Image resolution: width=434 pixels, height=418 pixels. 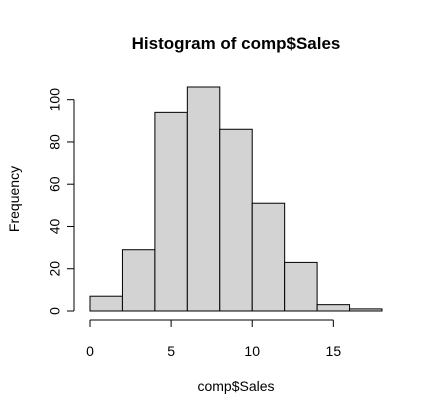 What do you see at coordinates (236, 43) in the screenshot?
I see `chart-title: Histogram of comp$Sales` at bounding box center [236, 43].